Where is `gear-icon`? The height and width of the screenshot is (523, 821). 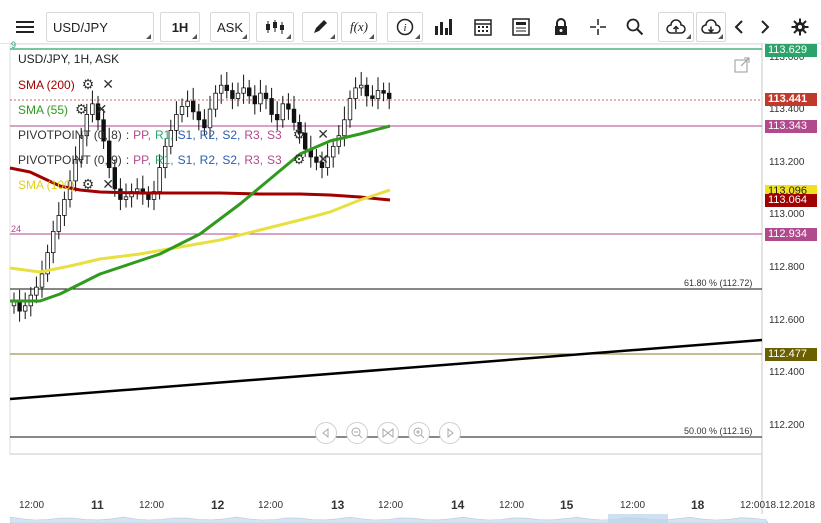
gear-icon is located at coordinates (800, 27).